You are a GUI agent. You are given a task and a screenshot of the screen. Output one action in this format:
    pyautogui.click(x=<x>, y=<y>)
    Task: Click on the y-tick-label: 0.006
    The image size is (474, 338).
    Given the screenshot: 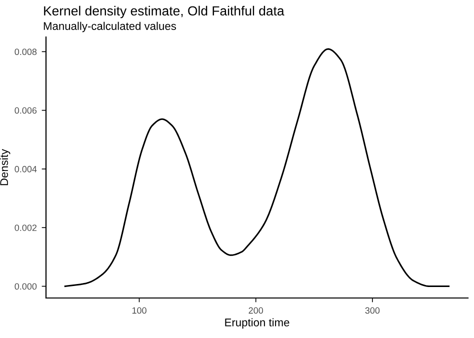 What is the action you would take?
    pyautogui.click(x=25, y=110)
    